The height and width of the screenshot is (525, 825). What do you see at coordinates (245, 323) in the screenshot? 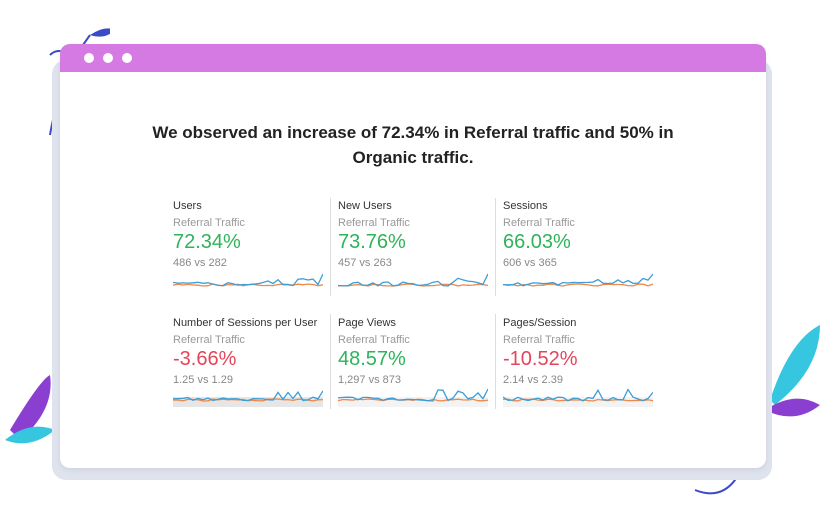
I see `metric-title: Number of Sessions per User` at bounding box center [245, 323].